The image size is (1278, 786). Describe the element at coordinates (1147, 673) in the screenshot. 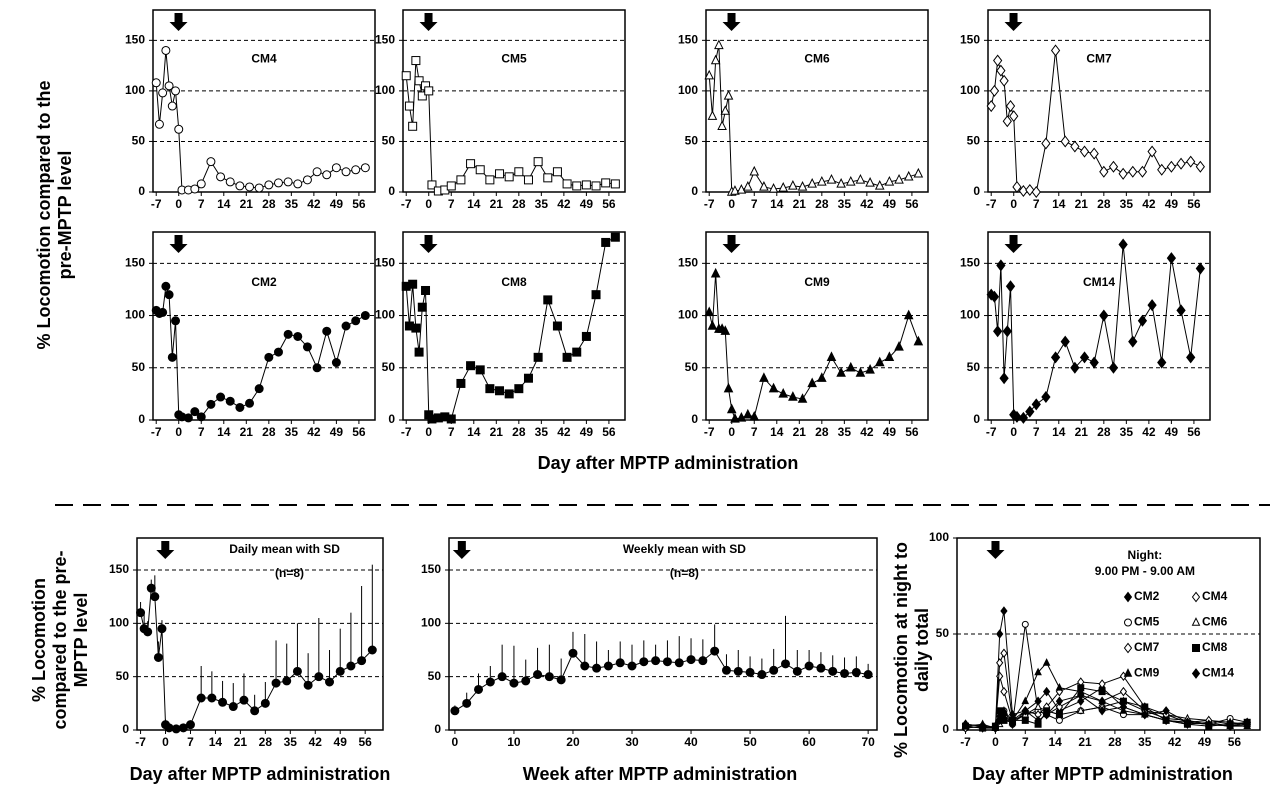

I see `legend-label: CM9` at that location.